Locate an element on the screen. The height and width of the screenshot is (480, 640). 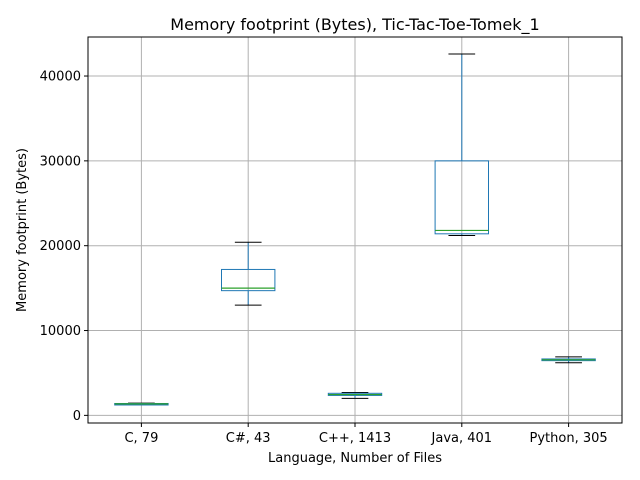
y-axis-label: Memory footprint (Bytes) is located at coordinates (22, 230).